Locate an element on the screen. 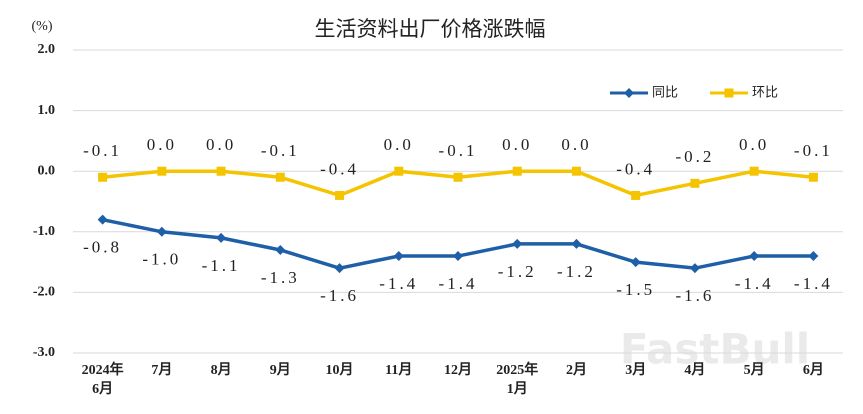 The width and height of the screenshot is (863, 414). y-tick-label: 0.0 is located at coordinates (47, 170).